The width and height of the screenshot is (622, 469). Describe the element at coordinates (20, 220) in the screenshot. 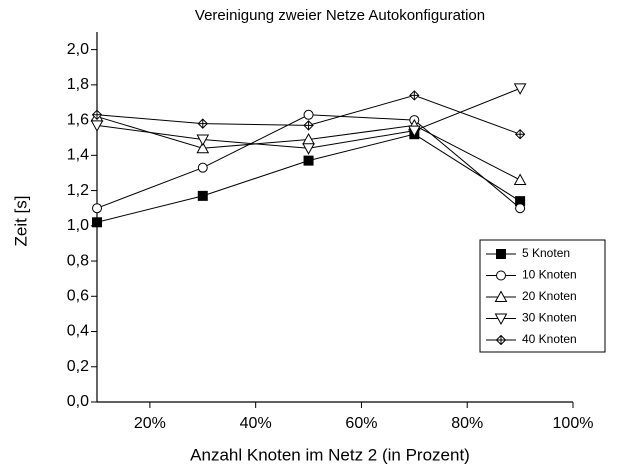

I see `y-axis-label: Zeit [s]` at that location.